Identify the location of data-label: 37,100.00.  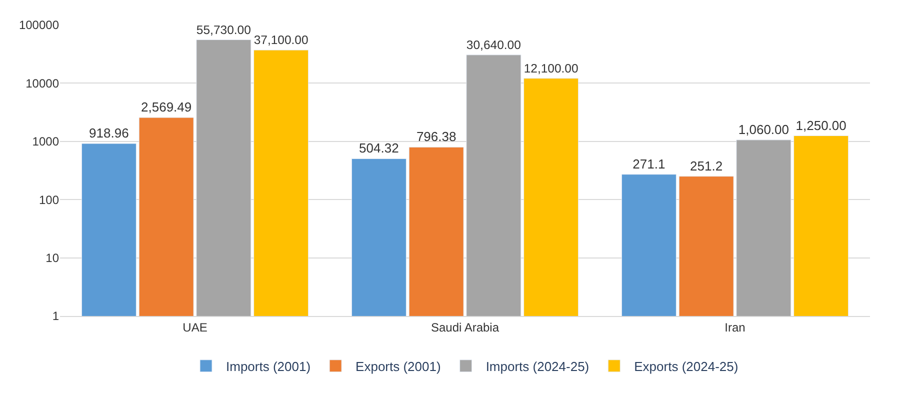
(281, 40).